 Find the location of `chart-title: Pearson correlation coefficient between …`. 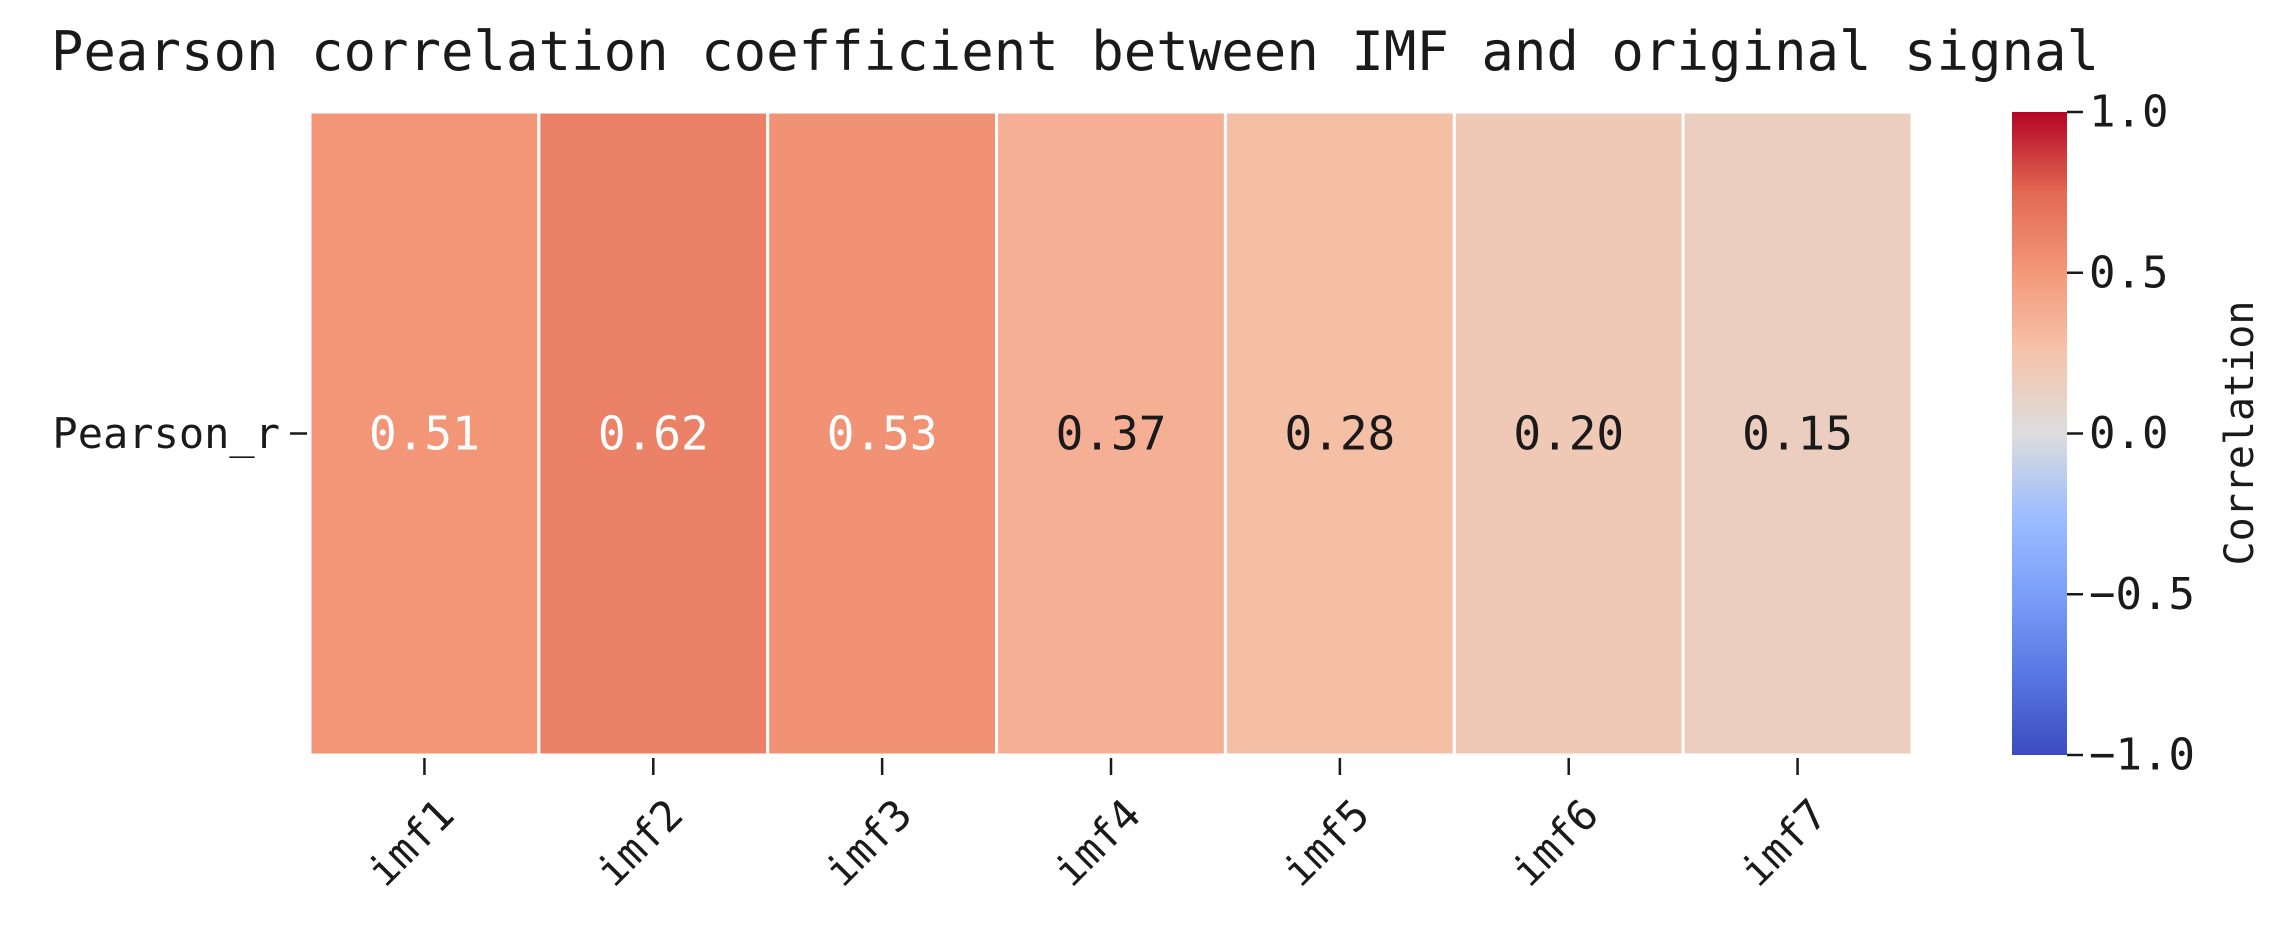

chart-title: Pearson correlation coefficient between … is located at coordinates (1075, 51).